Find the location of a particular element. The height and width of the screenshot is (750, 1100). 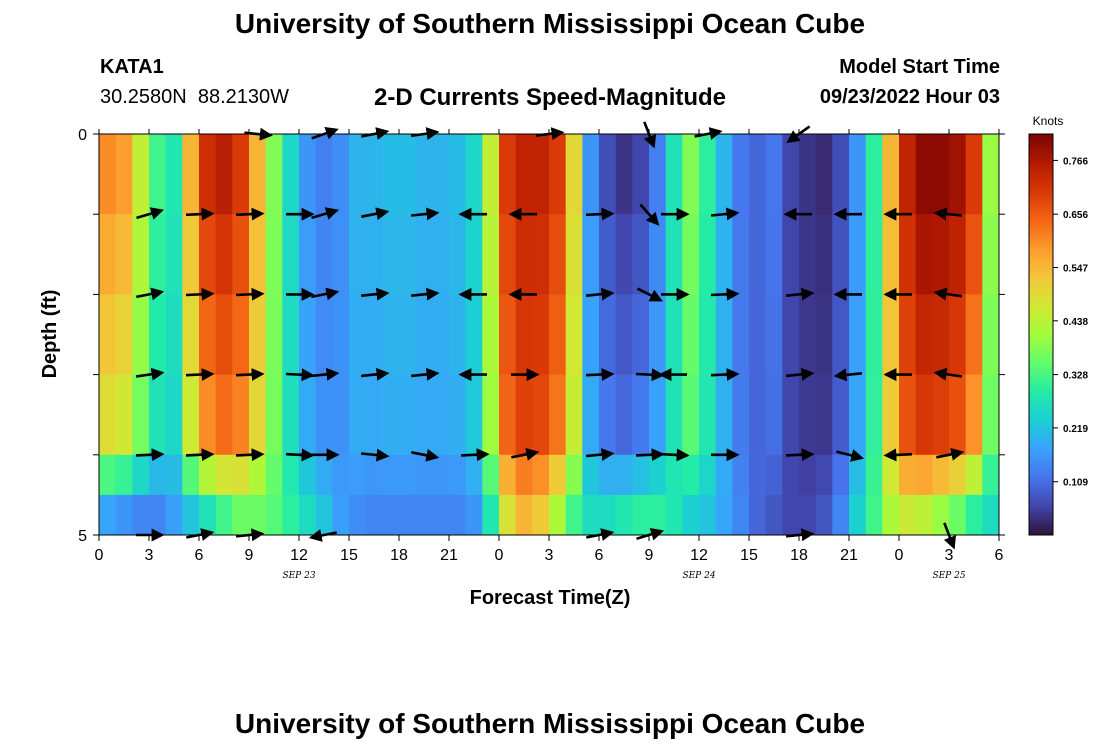

x-tick-label: 0 is located at coordinates (99, 555).